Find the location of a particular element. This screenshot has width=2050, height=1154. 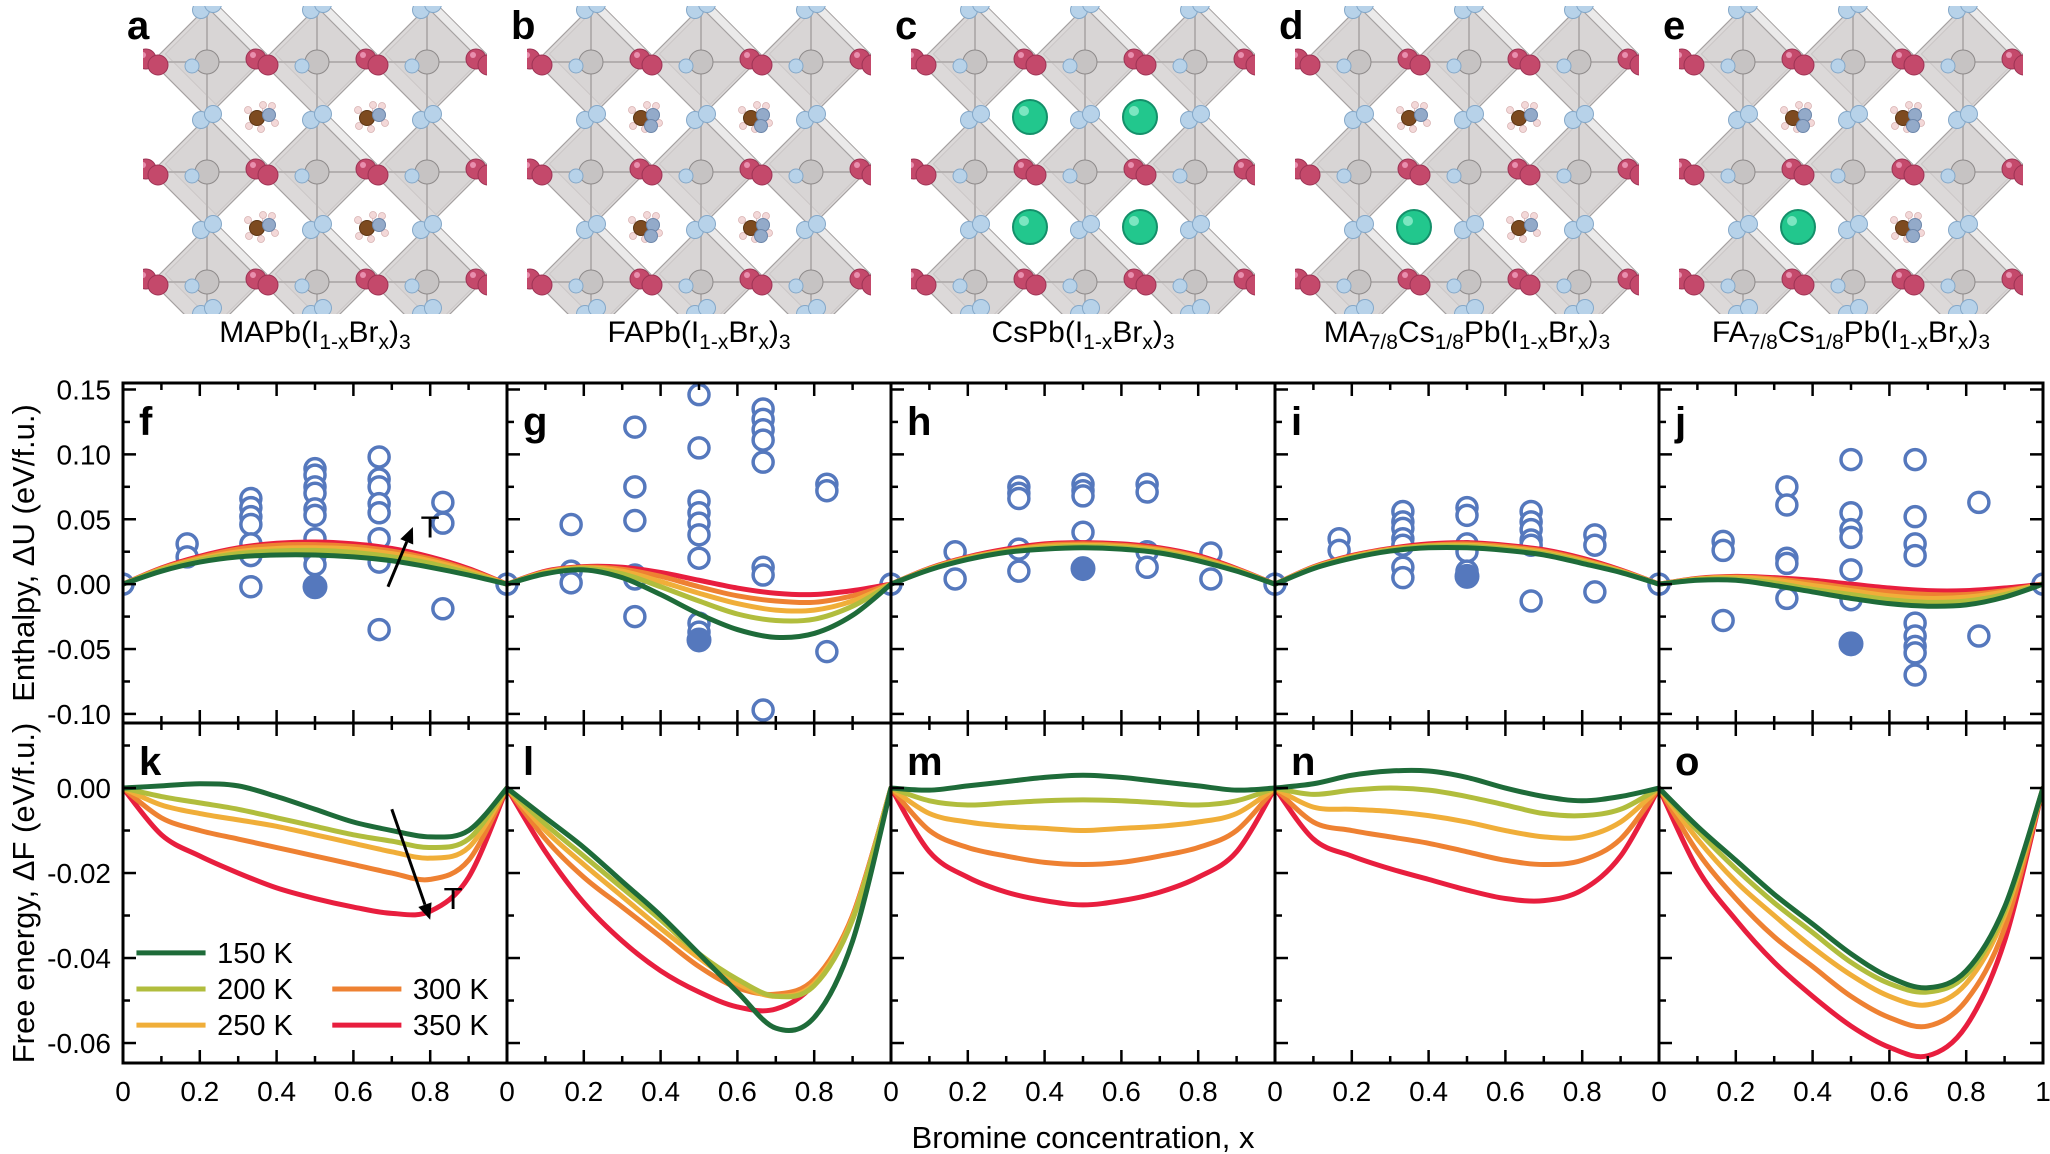

formula-segment: FA is located at coordinates (1730, 332).